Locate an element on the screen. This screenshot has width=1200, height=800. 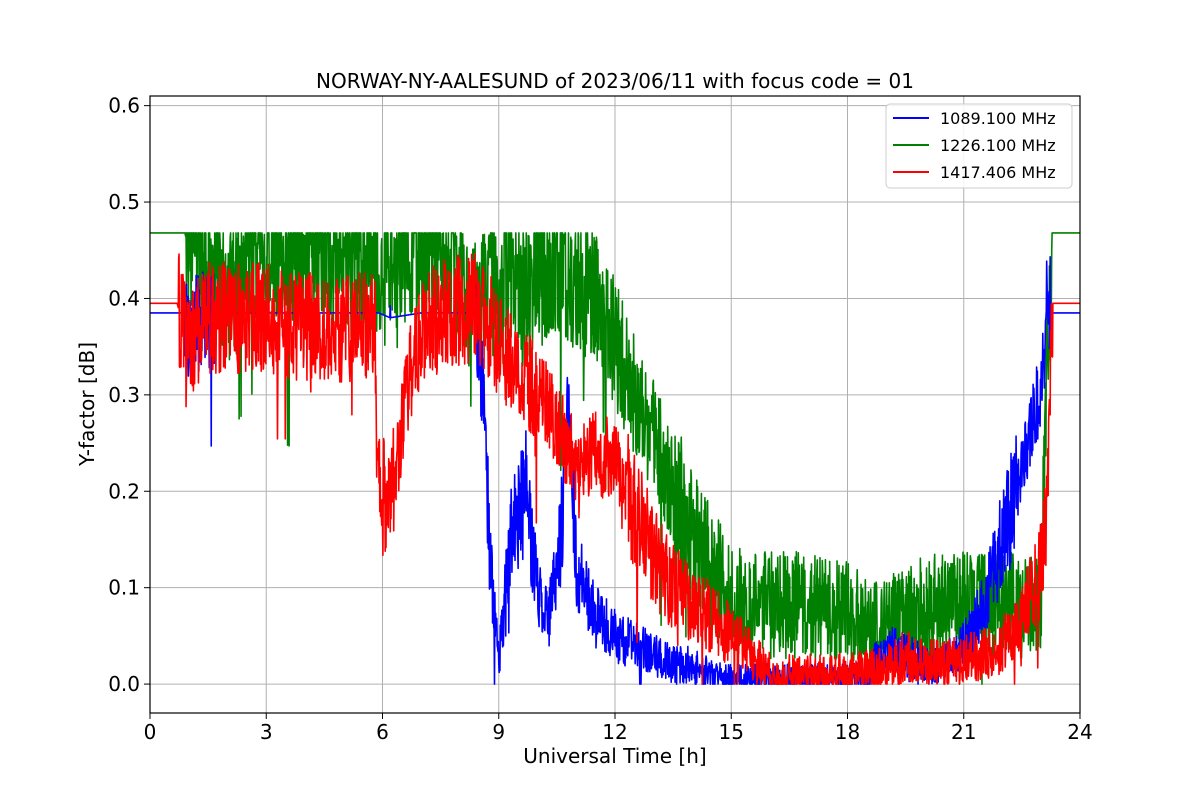
y-tick-label: 0.0 is located at coordinates (124, 684).